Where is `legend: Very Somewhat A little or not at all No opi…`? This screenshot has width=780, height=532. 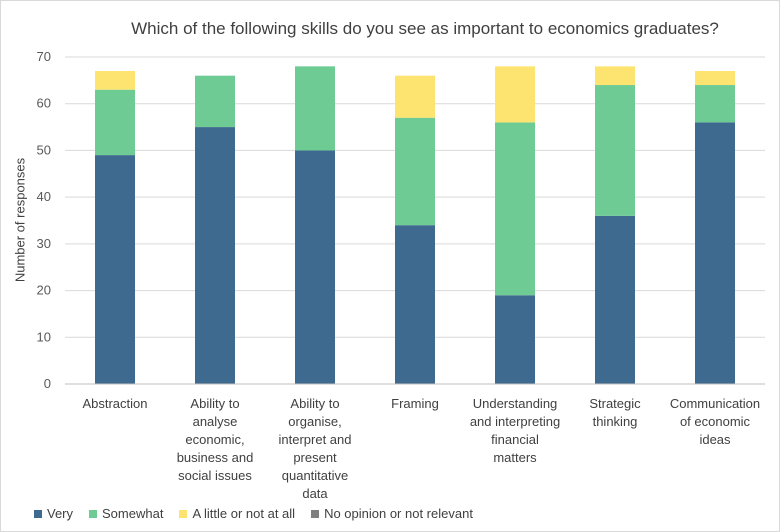
legend: Very Somewhat A little or not at all No opi… is located at coordinates (261, 513).